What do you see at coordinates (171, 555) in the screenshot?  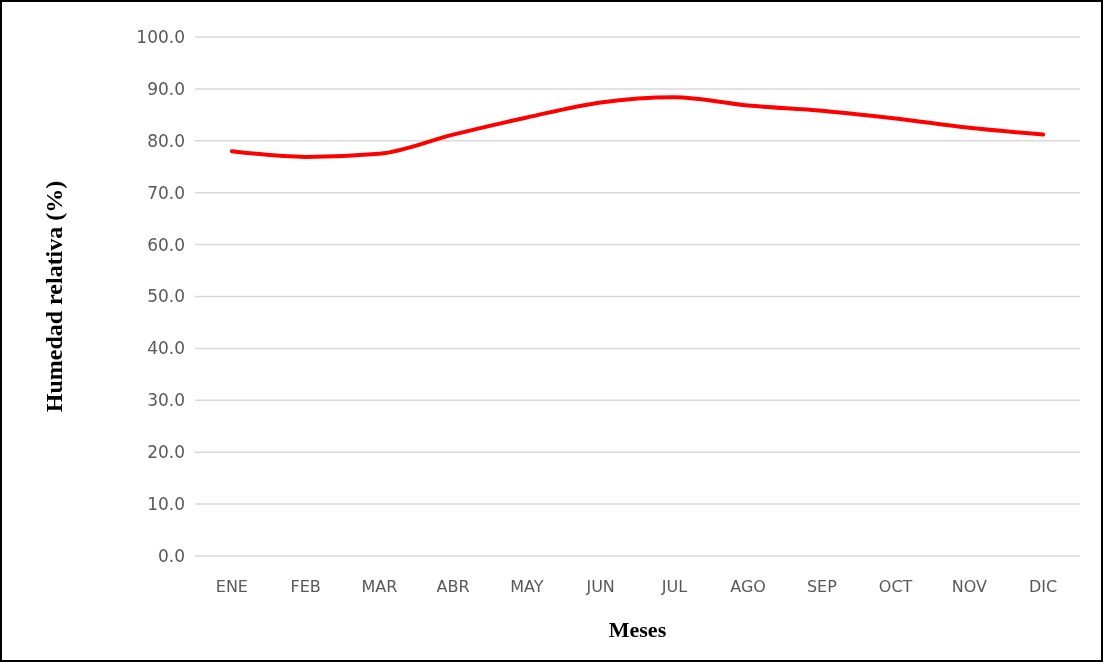 I see `y-tick-label: 0.0` at bounding box center [171, 555].